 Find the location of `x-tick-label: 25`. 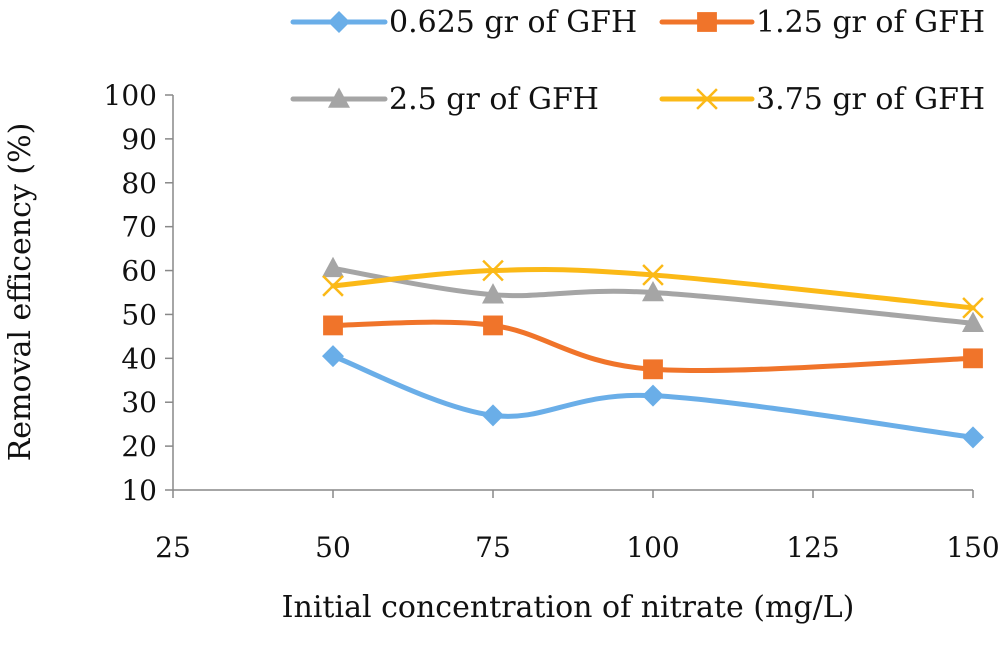

x-tick-label: 25 is located at coordinates (173, 547).